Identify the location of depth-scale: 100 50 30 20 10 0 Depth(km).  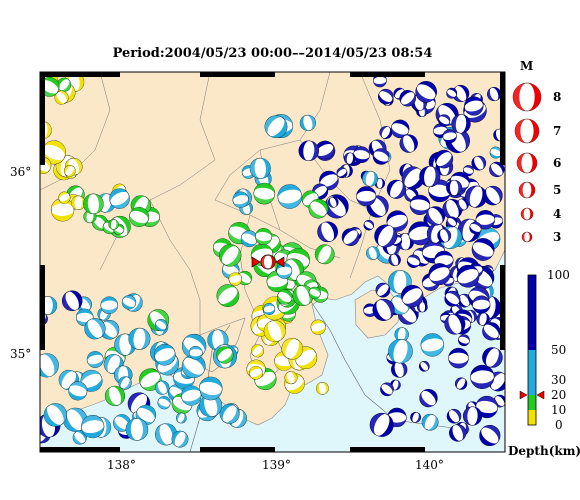
(544, 363).